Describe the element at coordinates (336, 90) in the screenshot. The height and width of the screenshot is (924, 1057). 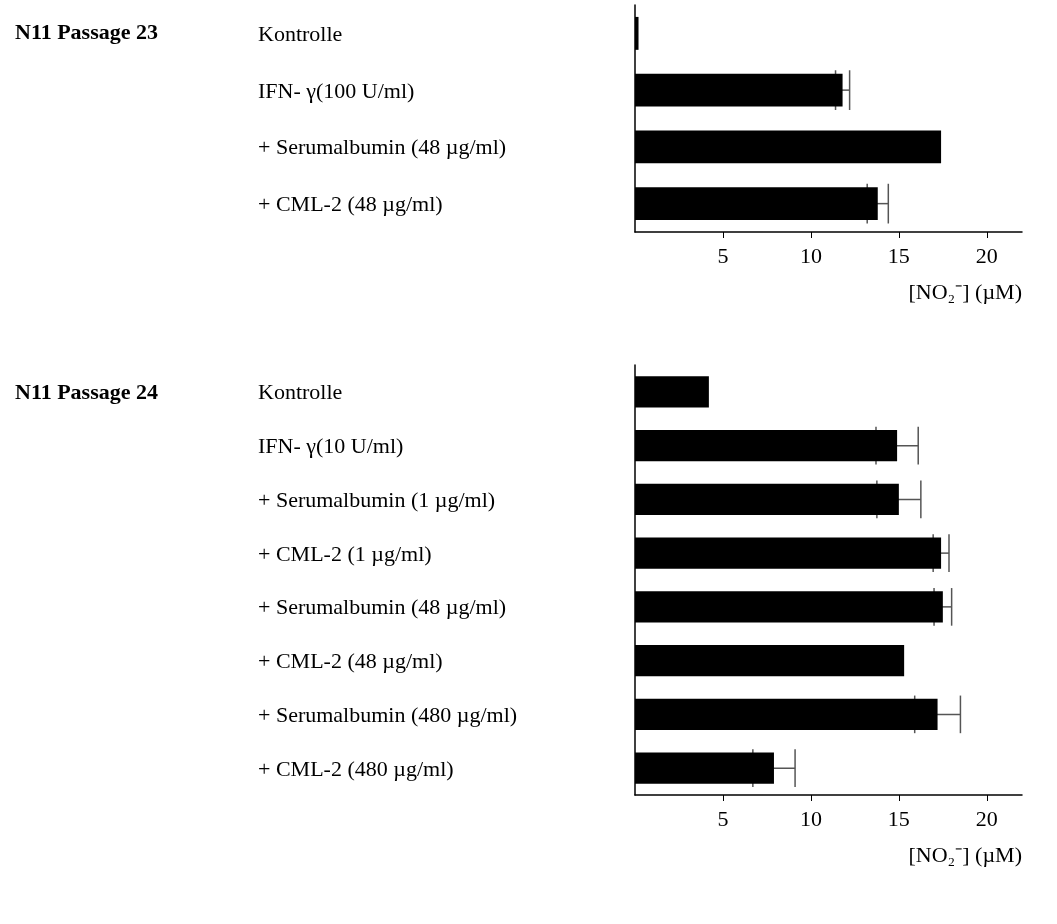
I see `y-tick-label: IFN- γ(100 U/ml)` at that location.